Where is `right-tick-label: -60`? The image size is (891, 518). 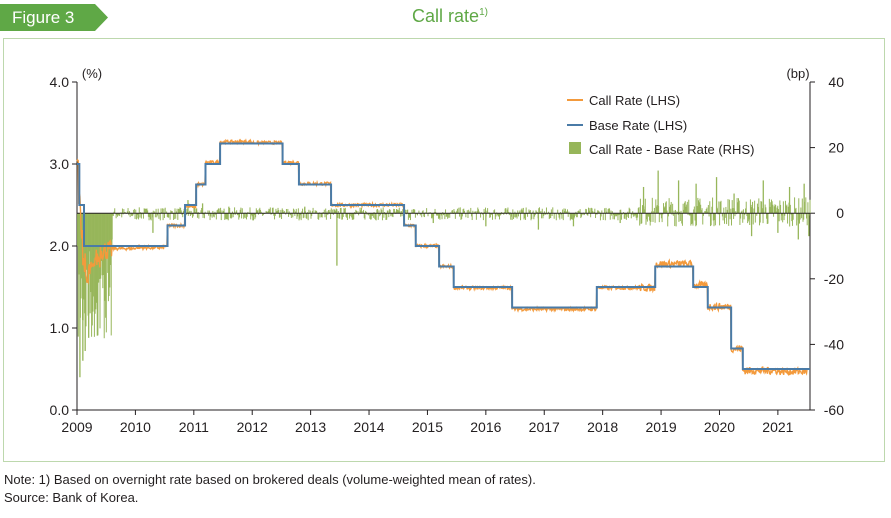 right-tick-label: -60 is located at coordinates (834, 410).